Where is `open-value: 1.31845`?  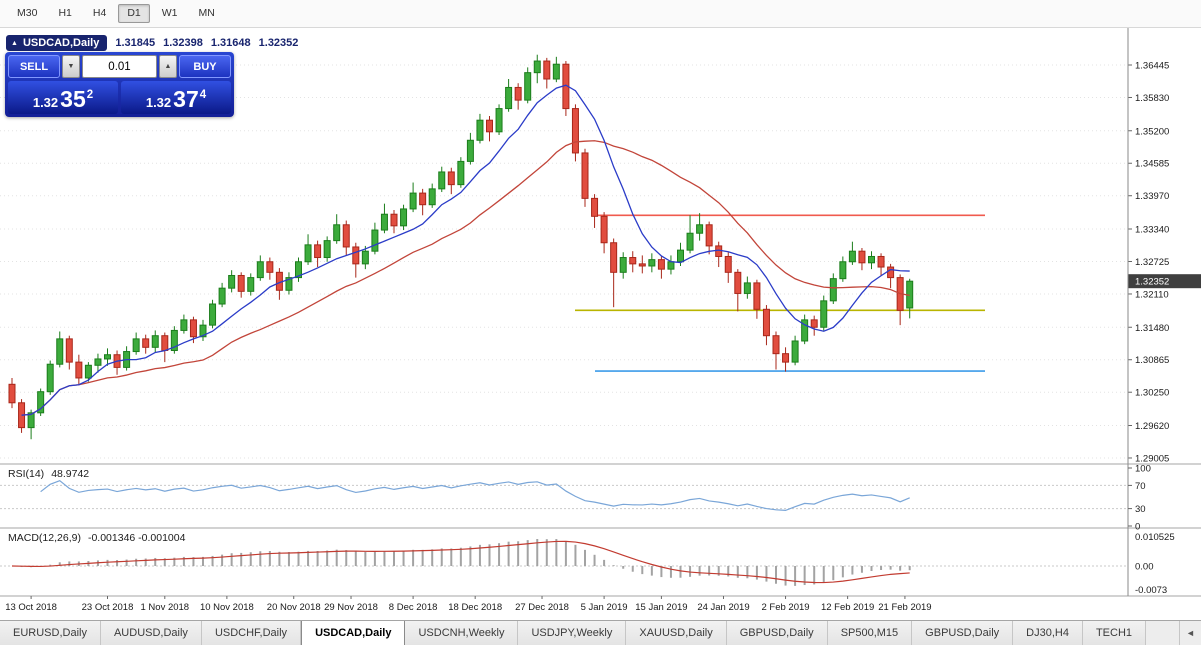
open-value: 1.31845 is located at coordinates (135, 43).